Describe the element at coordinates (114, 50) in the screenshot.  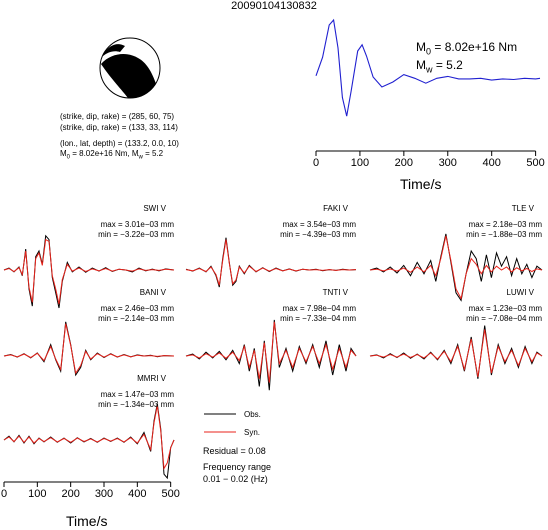
I see `beachball-compressional-small` at that location.